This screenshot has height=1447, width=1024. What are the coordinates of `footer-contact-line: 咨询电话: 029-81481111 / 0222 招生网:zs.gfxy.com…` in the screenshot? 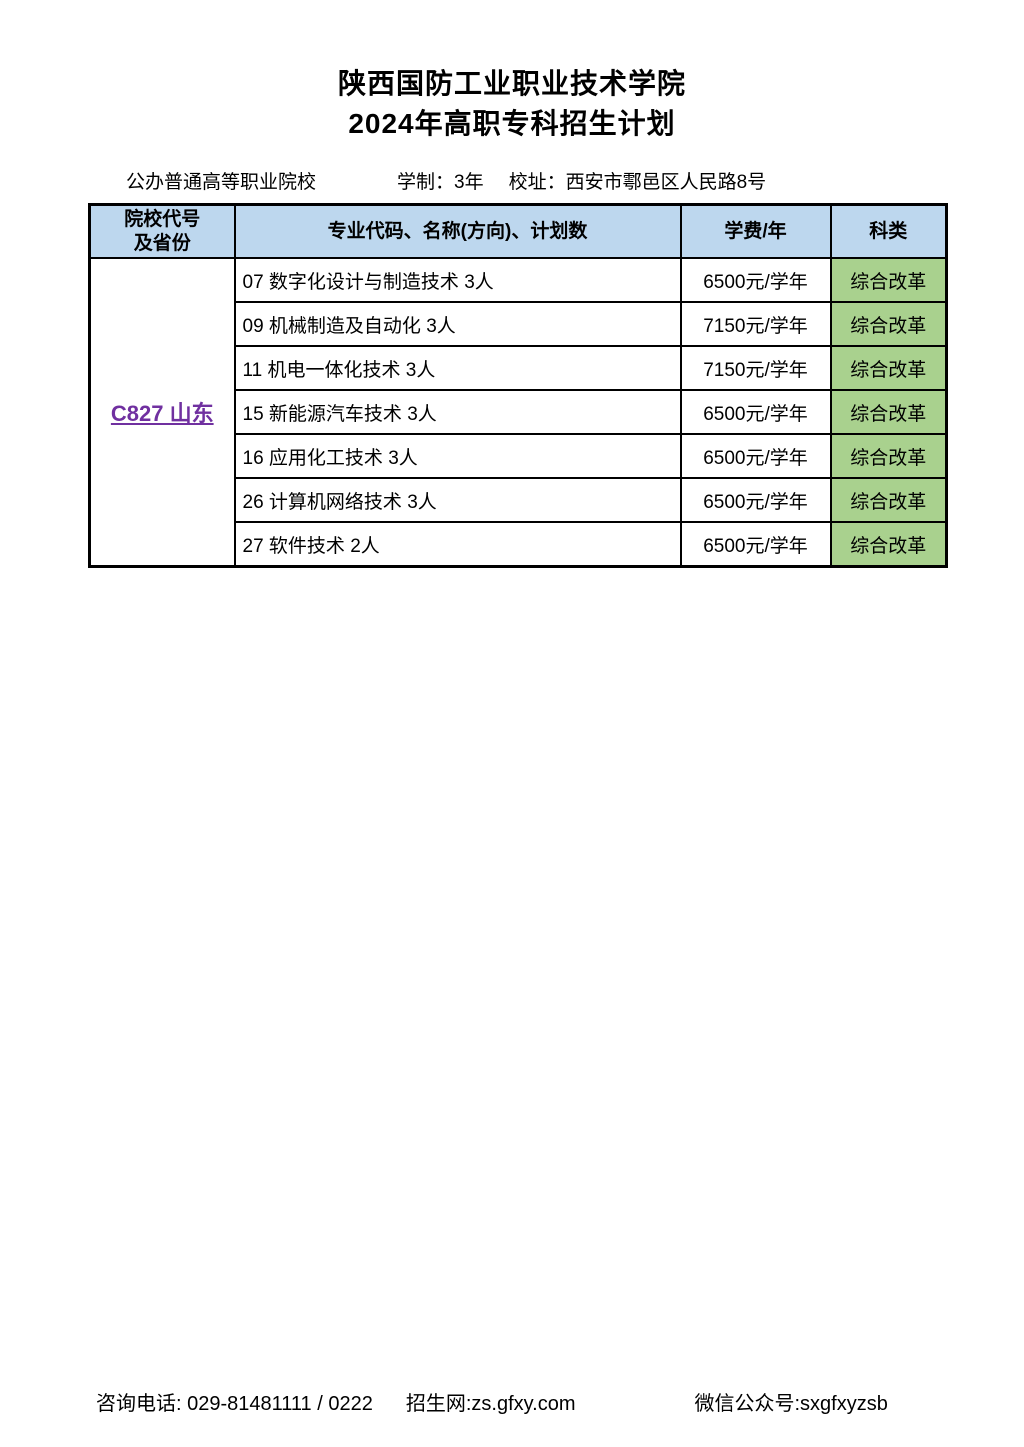 It's located at (492, 1404).